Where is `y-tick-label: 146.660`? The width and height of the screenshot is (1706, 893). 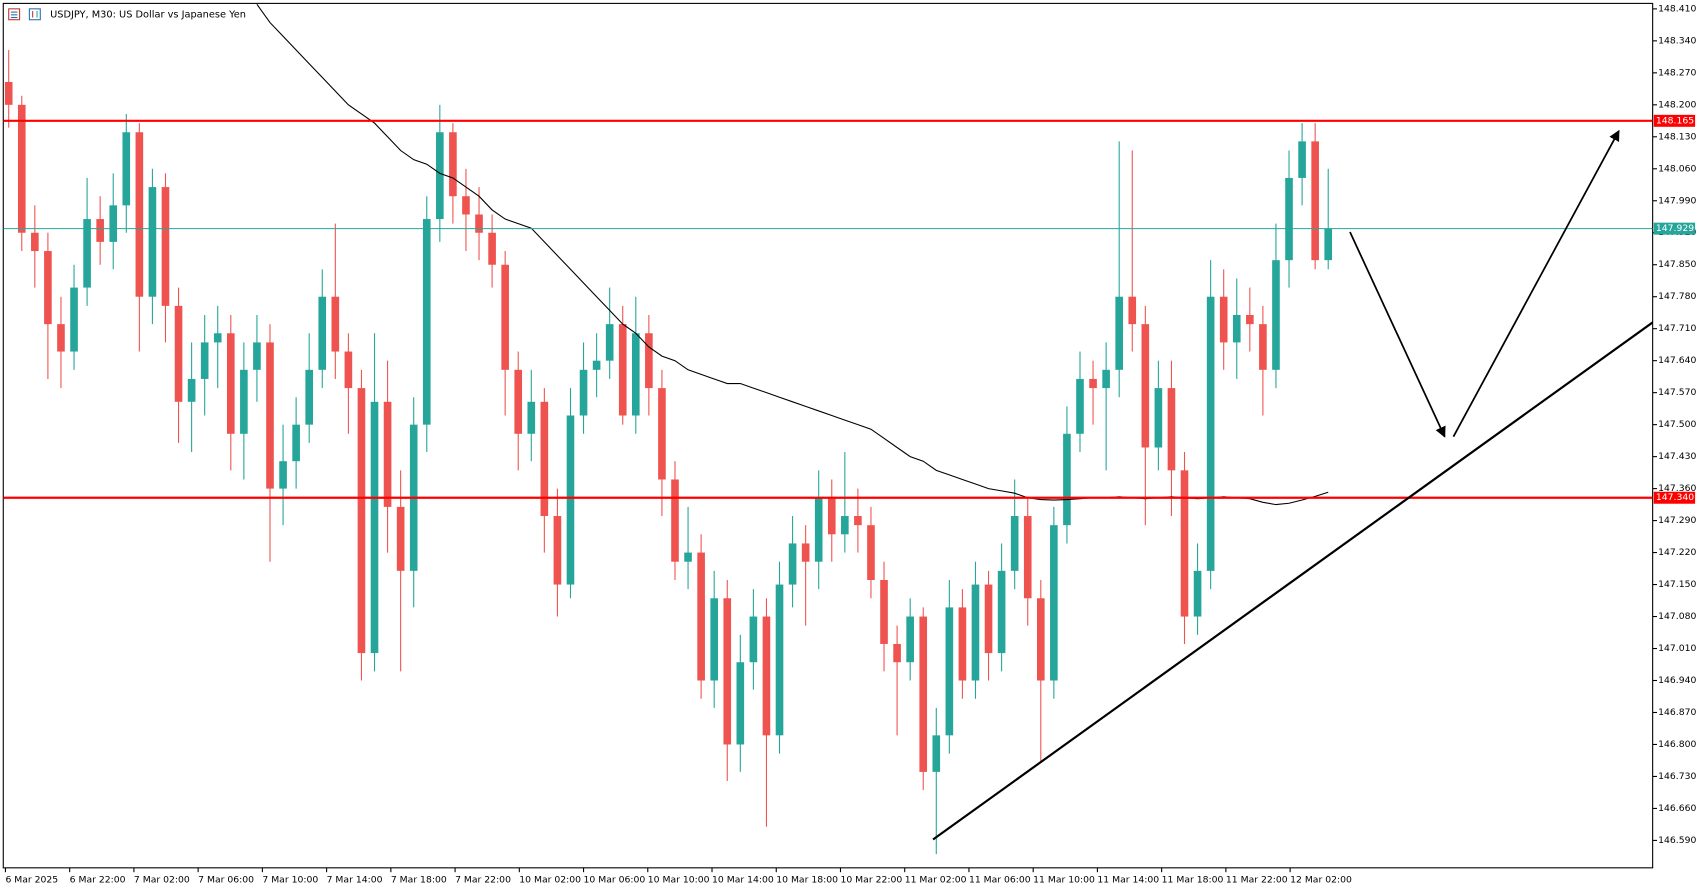 y-tick-label: 146.660 is located at coordinates (1677, 808).